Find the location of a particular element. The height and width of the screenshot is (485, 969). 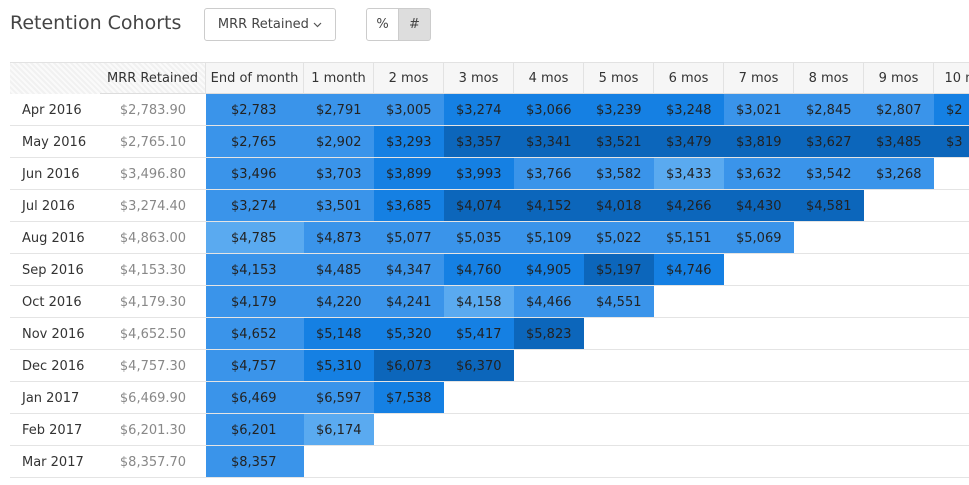

cohort-cell: $4,241 is located at coordinates (409, 302).